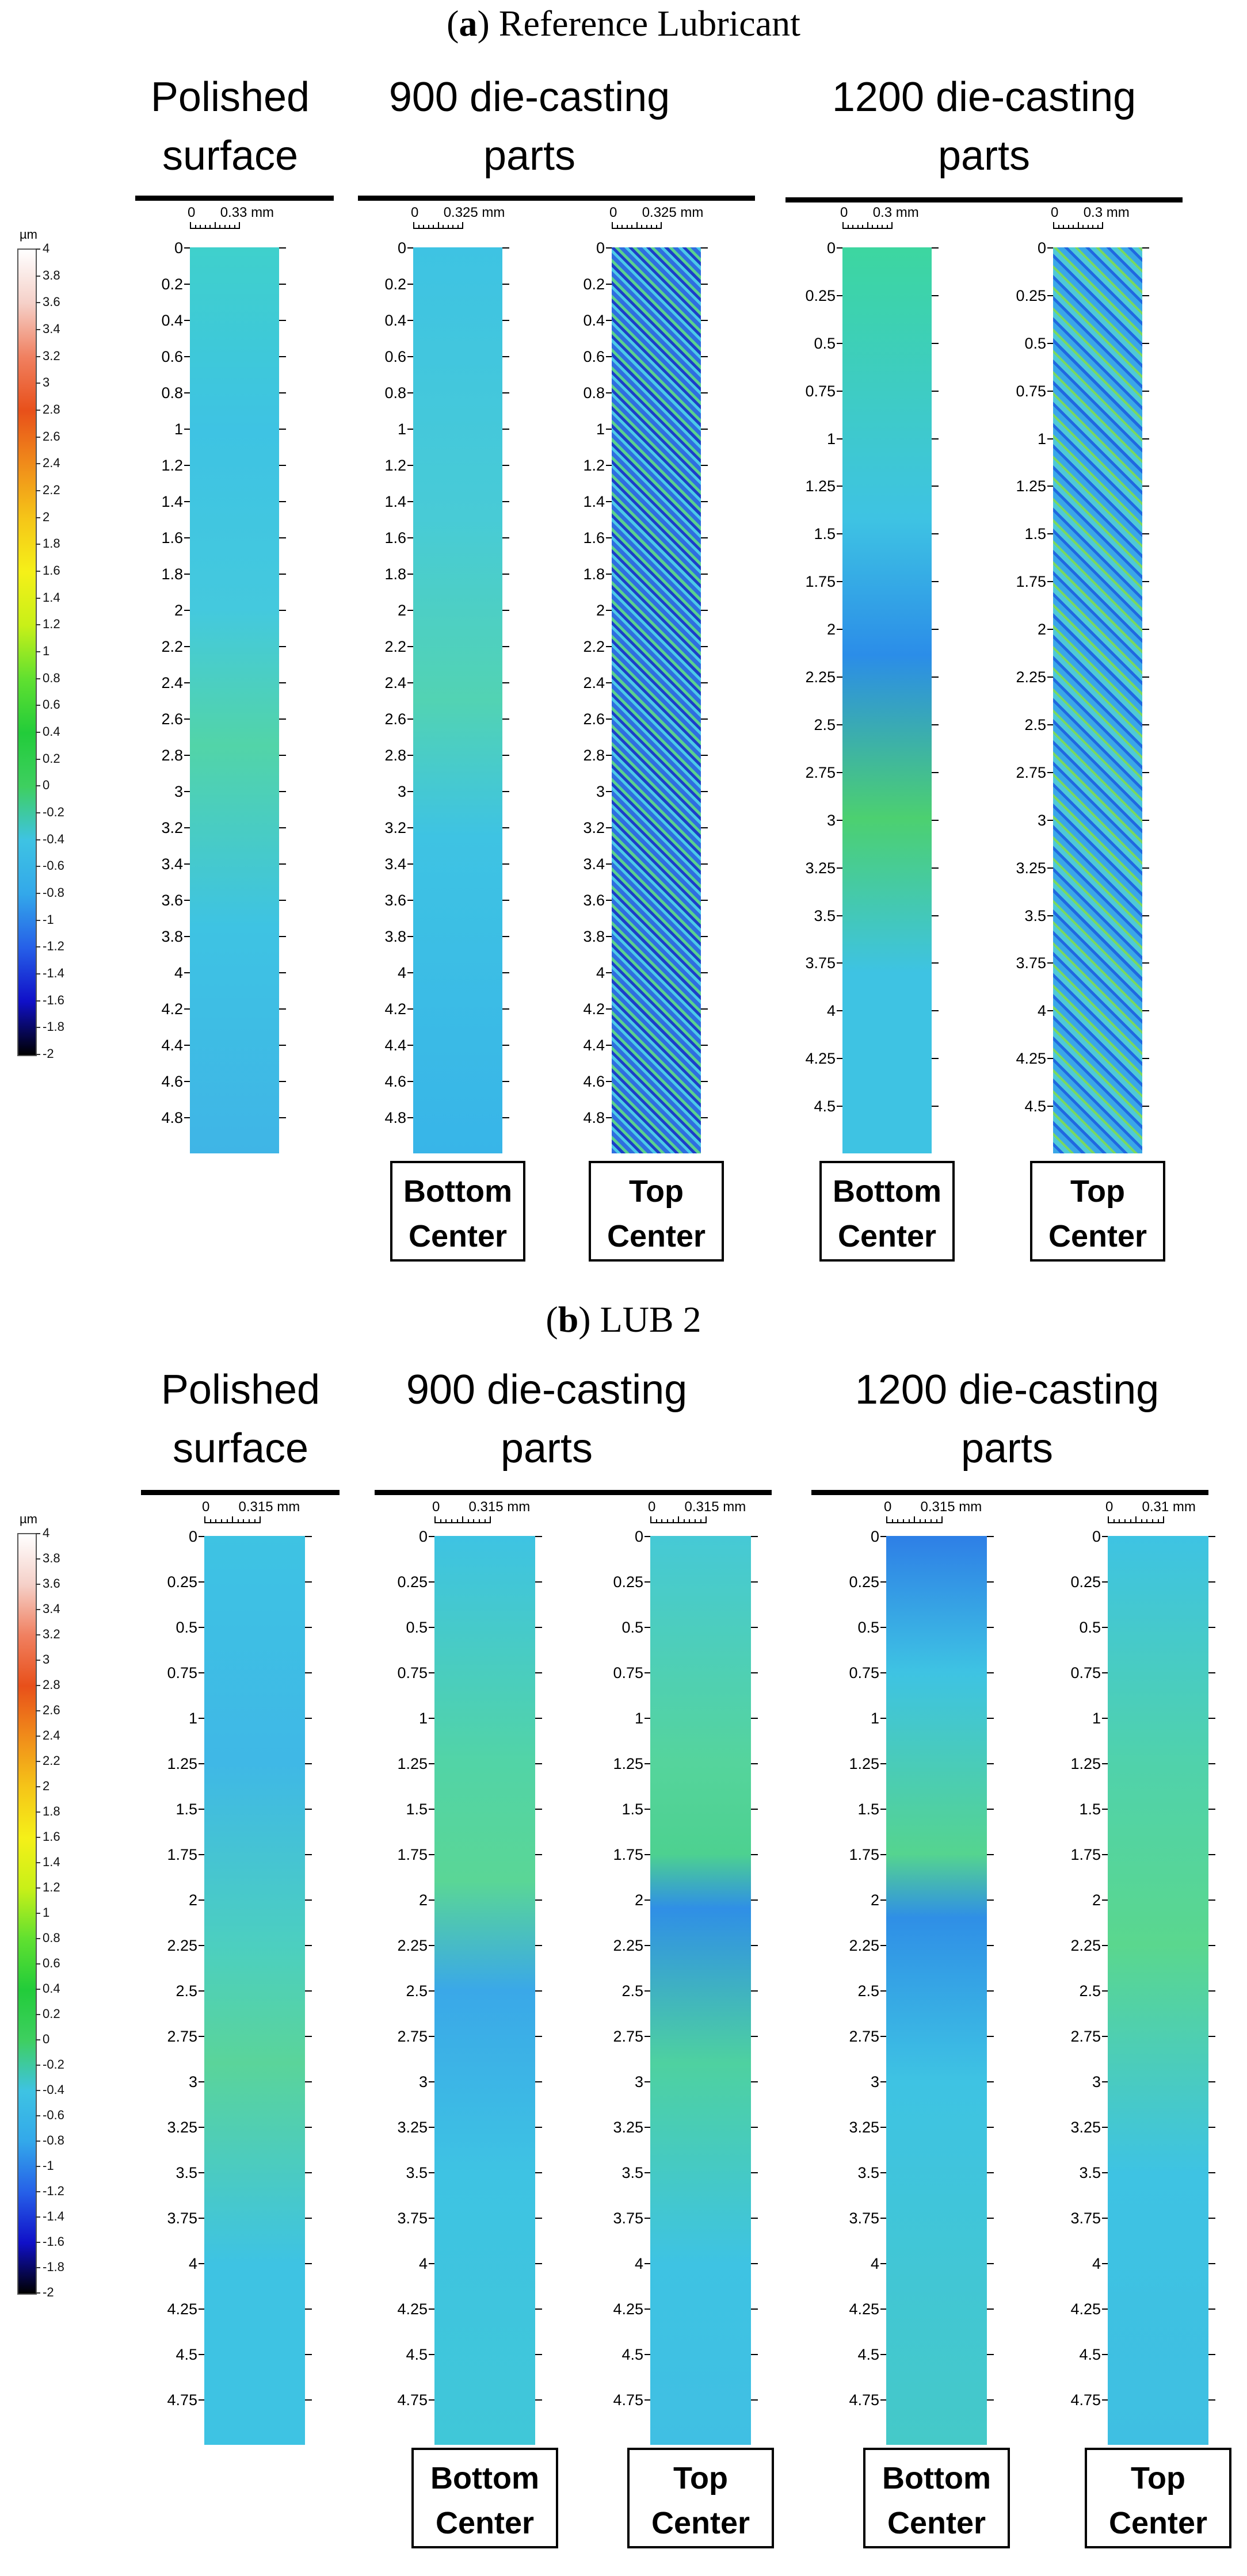 The width and height of the screenshot is (1247, 2576). What do you see at coordinates (984, 126) in the screenshot?
I see `group-header-1200: 1200 die-casting parts` at bounding box center [984, 126].